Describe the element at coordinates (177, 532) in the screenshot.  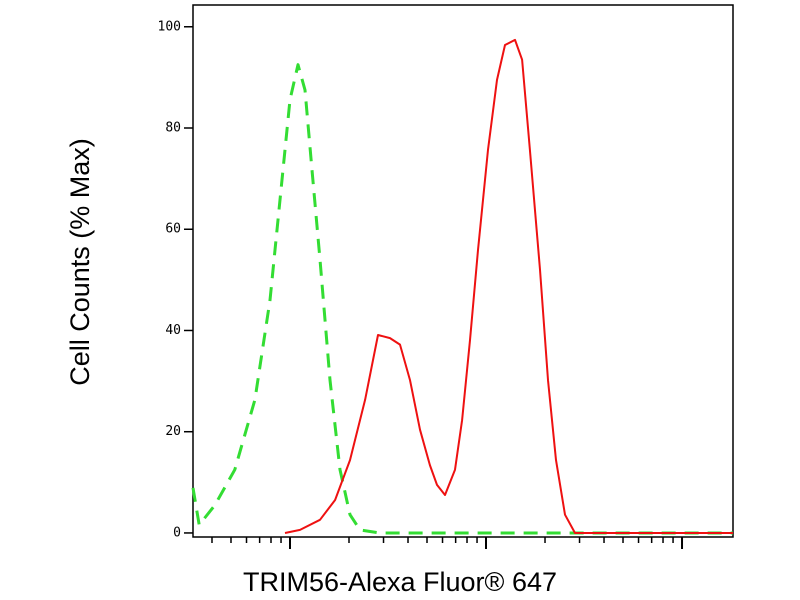
I see `y-tick-label: 0` at that location.